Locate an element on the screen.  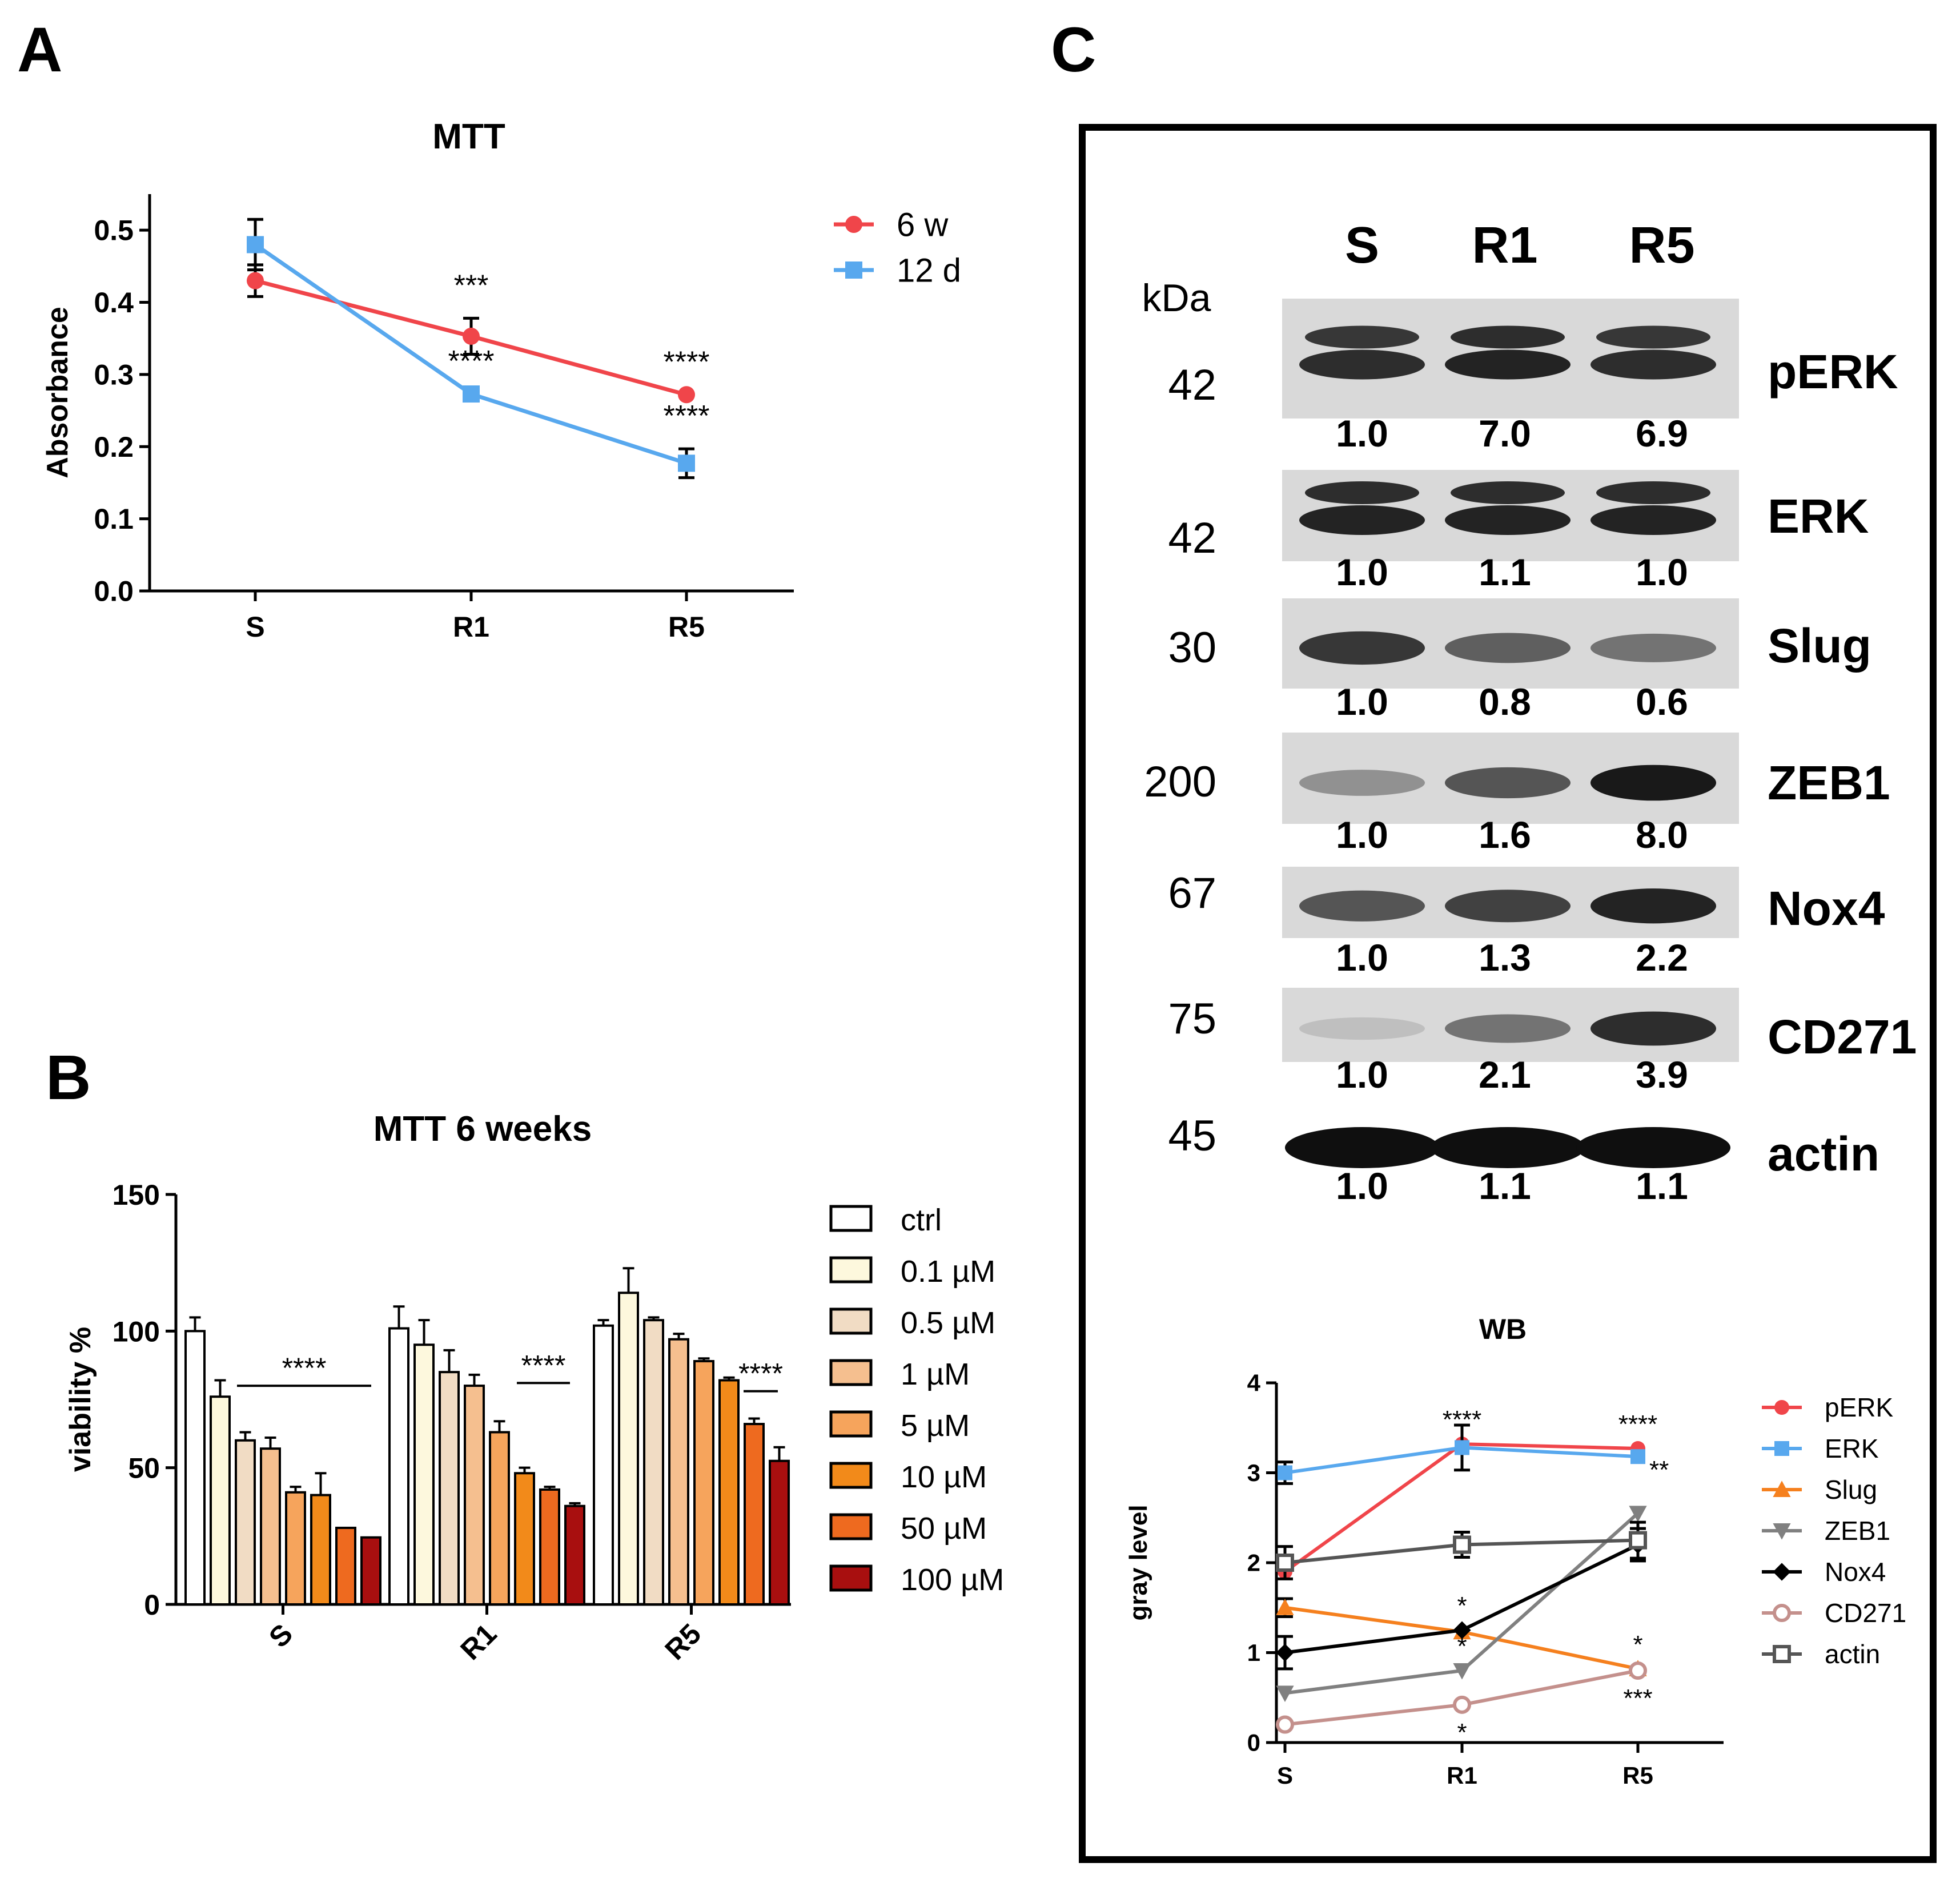
legend-label: 0.5 µM is located at coordinates (948, 1323).